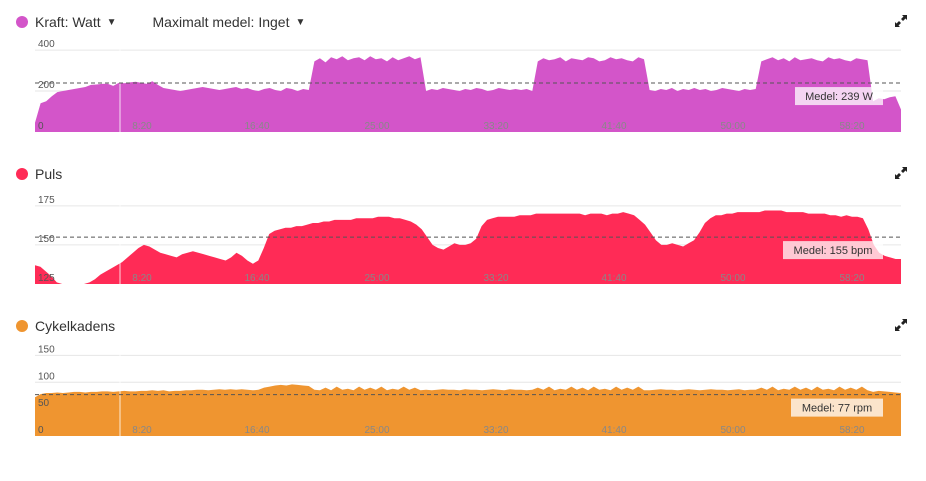 The height and width of the screenshot is (481, 926). Describe the element at coordinates (22, 326) in the screenshot. I see `cadence-legend-dot` at that location.